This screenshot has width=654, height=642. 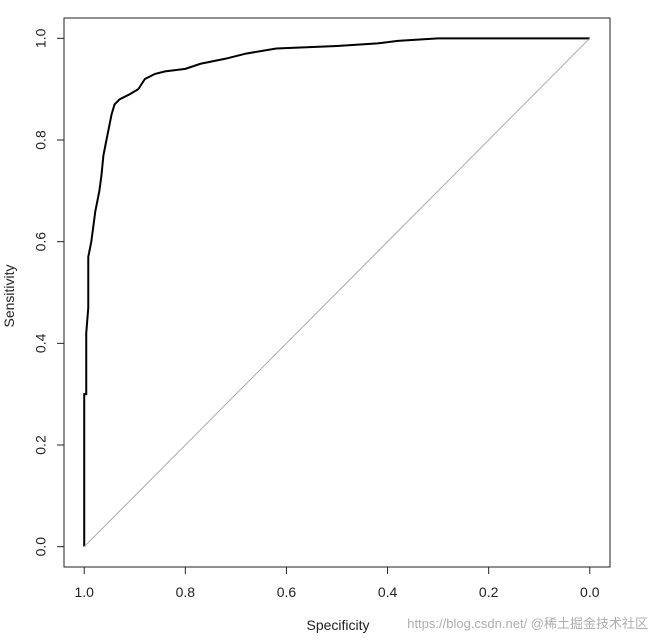 I want to click on x-tick-label: 1.0, so click(x=84, y=592).